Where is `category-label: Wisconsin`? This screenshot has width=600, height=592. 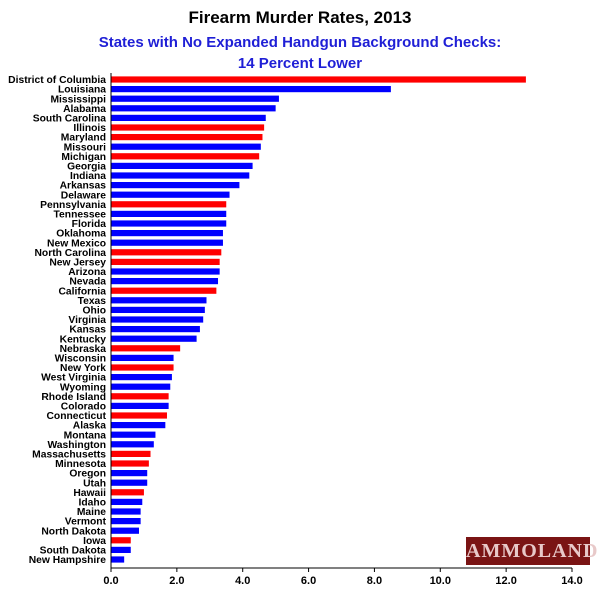 category-label: Wisconsin is located at coordinates (80, 359).